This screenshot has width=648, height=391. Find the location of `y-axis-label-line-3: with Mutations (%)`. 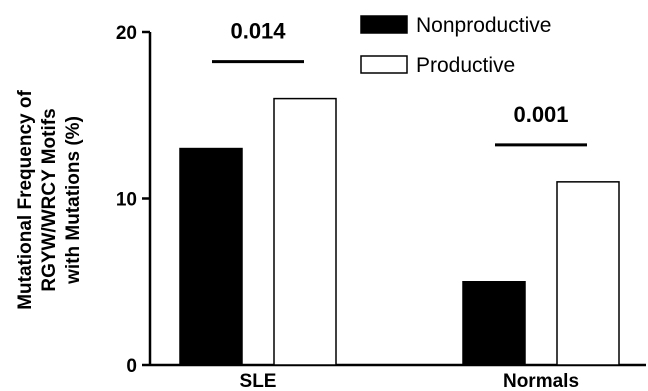

y-axis-label-line-3: with Mutations (%) is located at coordinates (73, 200).